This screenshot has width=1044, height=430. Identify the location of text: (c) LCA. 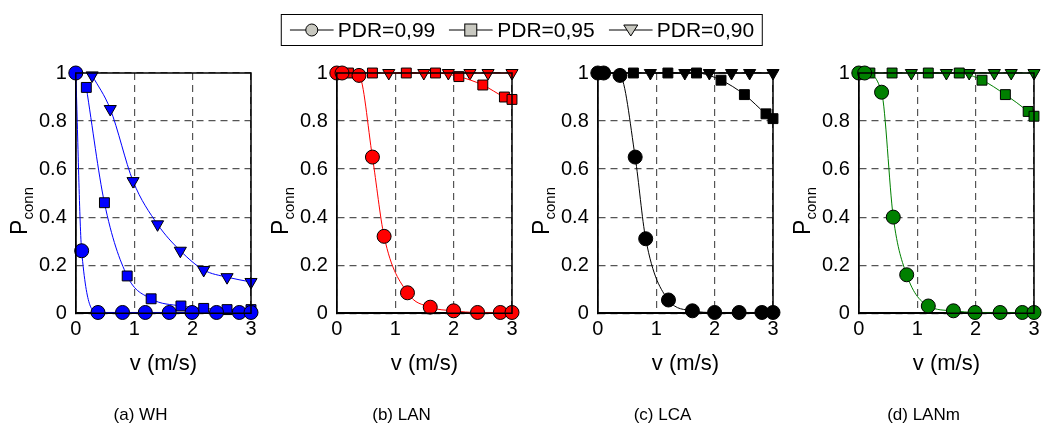
(662, 415).